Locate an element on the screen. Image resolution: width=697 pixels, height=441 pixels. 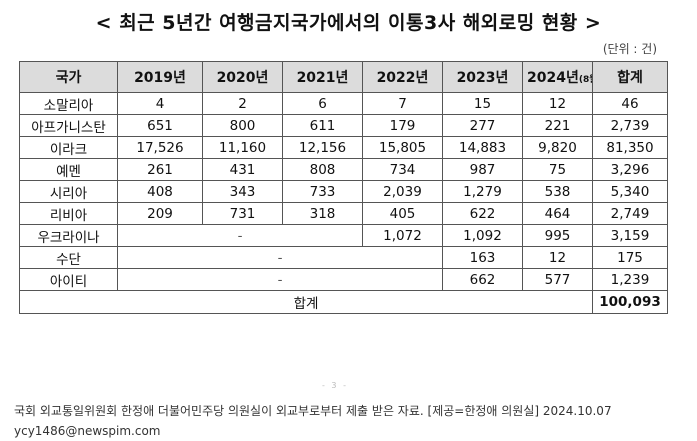
cell-total: 2,739 is located at coordinates (630, 125).